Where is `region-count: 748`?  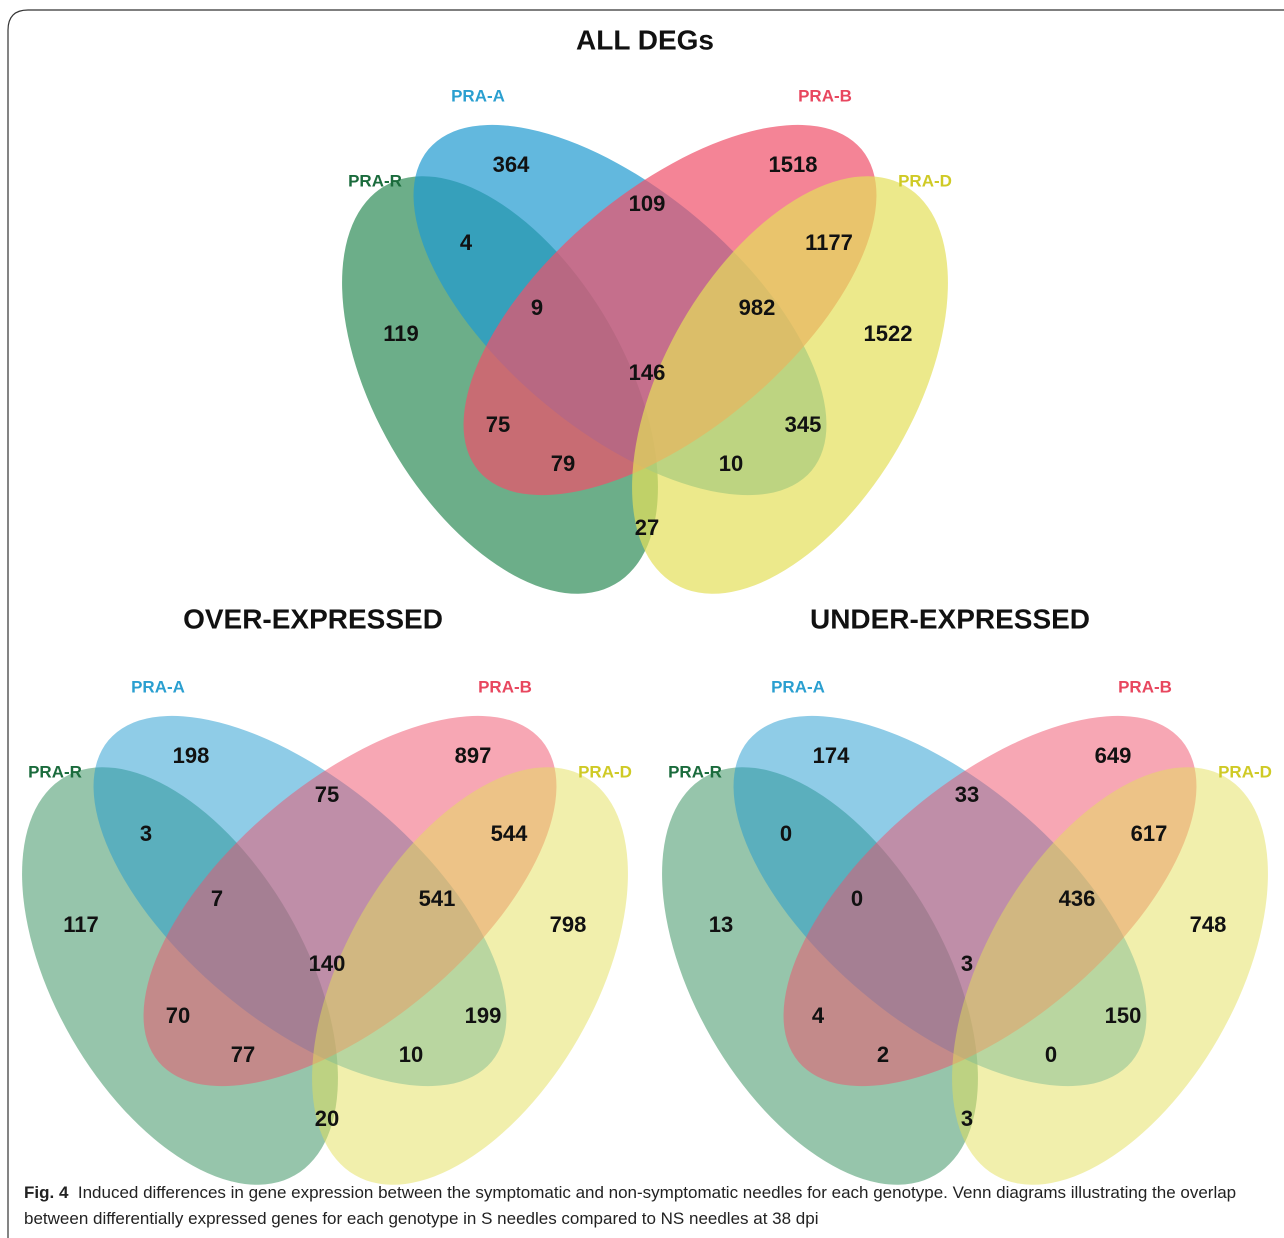 region-count: 748 is located at coordinates (1208, 924).